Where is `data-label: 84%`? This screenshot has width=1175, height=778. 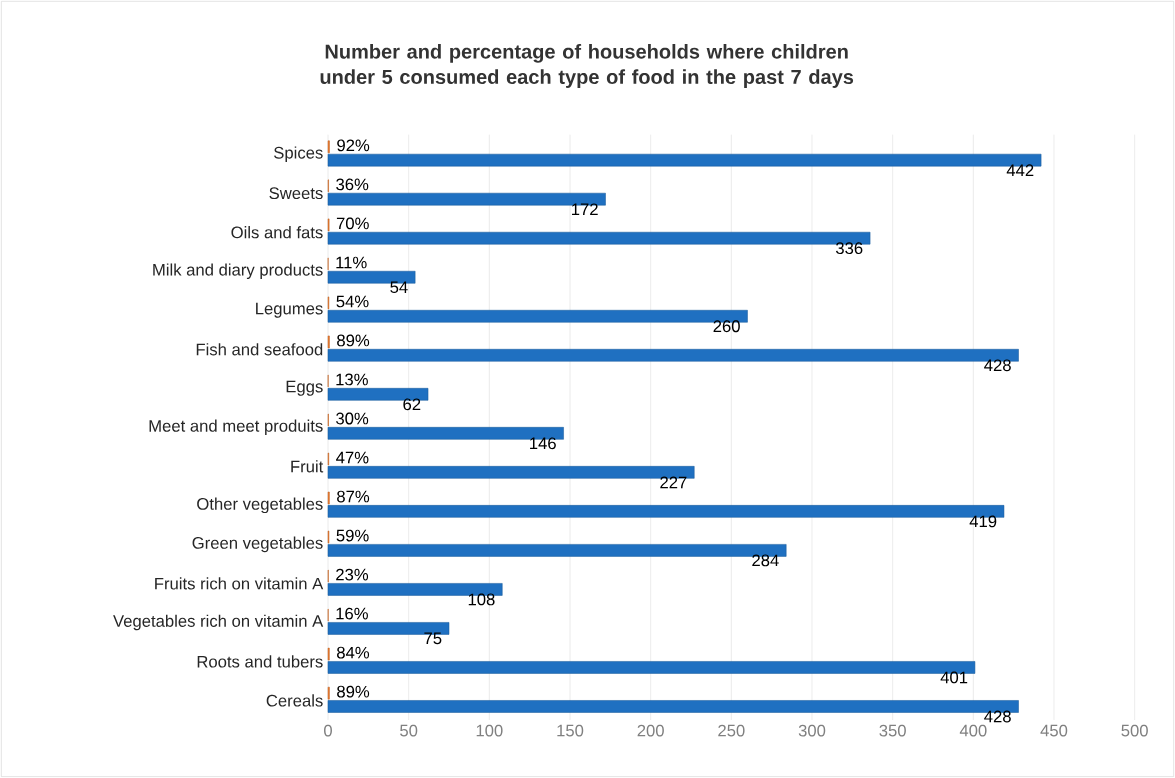 data-label: 84% is located at coordinates (353, 652).